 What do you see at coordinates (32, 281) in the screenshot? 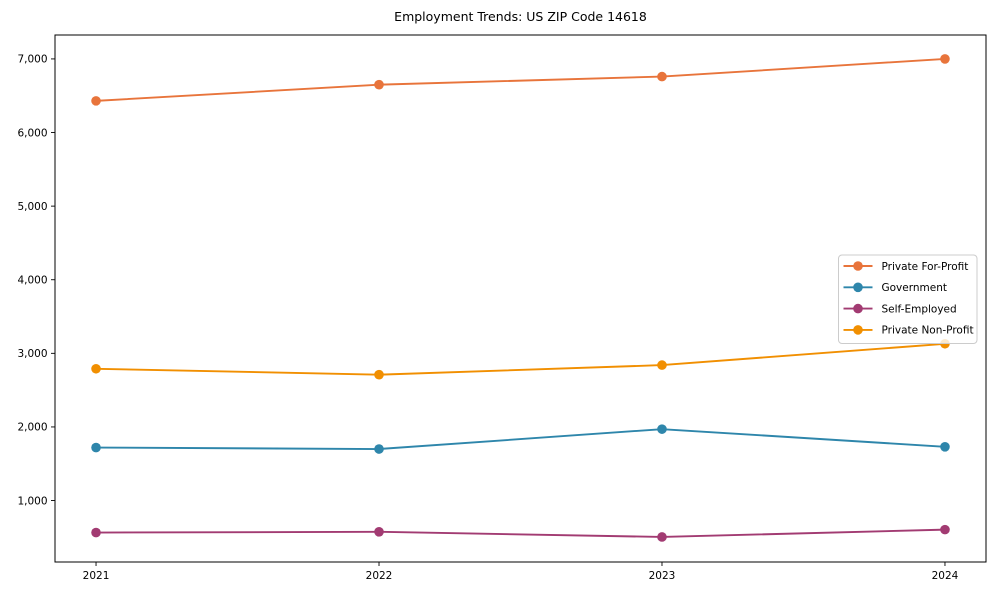
I see `y-tick-label: 4,000` at bounding box center [32, 281].